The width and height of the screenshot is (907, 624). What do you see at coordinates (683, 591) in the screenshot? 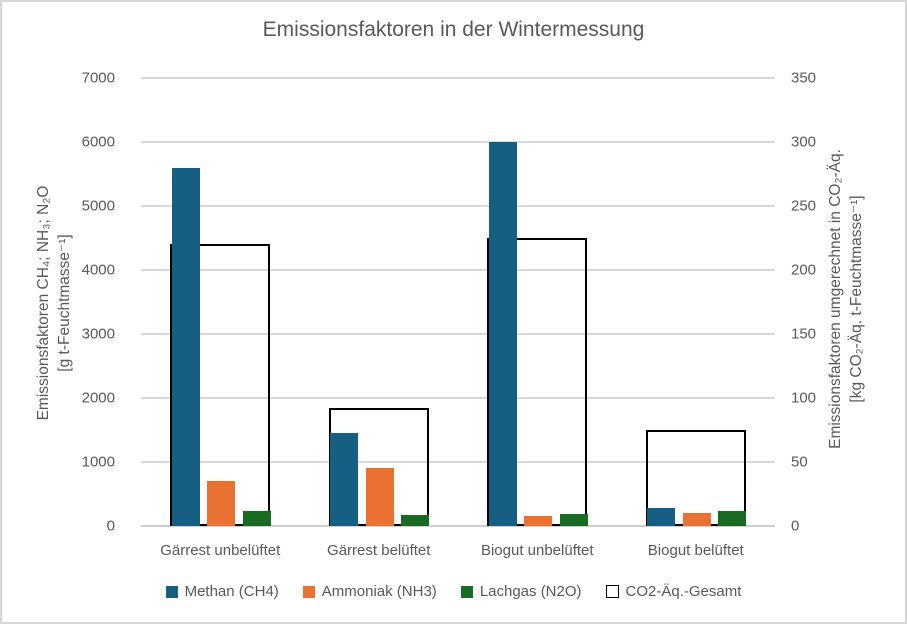
I see `legend-label: CO2-Äq.-Gesamt` at bounding box center [683, 591].